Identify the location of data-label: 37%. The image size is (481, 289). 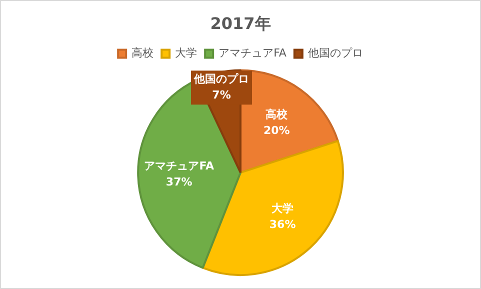
(179, 181).